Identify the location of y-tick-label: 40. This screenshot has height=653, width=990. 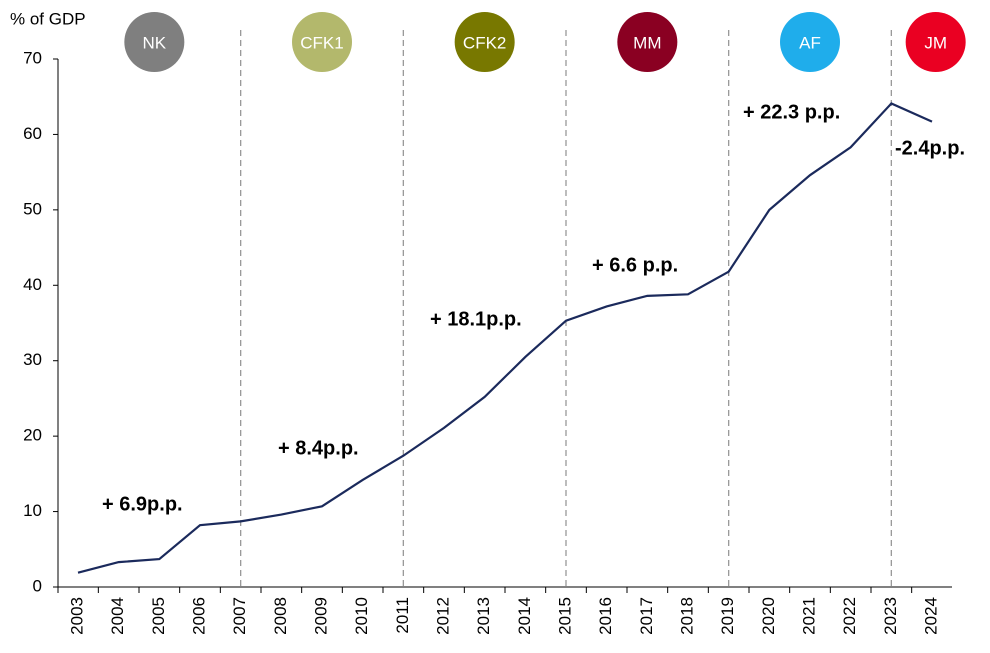
(32, 284).